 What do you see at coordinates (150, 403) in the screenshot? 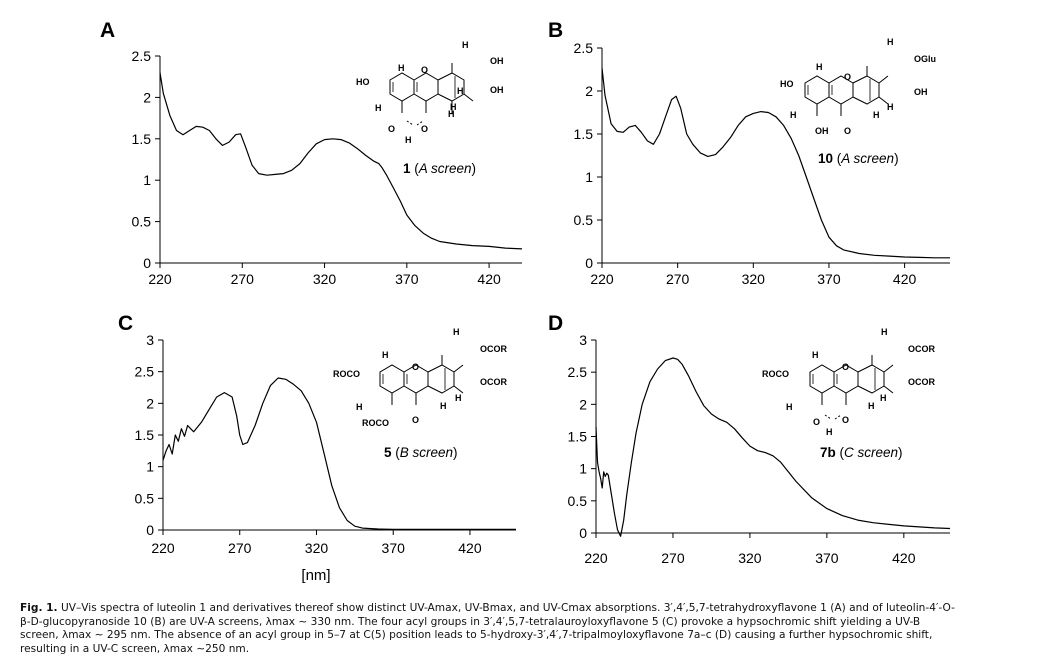
I see `panel-c-y-tick-label: 2` at bounding box center [150, 403].